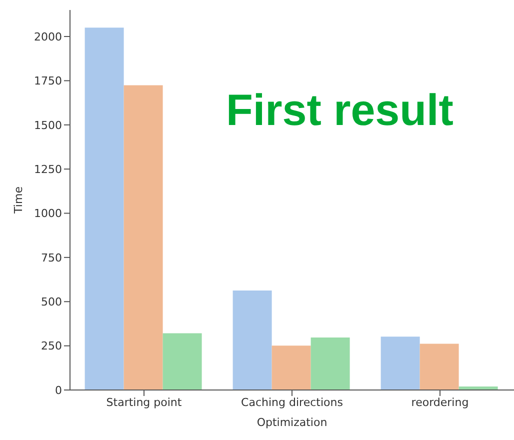  Describe the element at coordinates (340, 111) in the screenshot. I see `annotation: First result` at that location.